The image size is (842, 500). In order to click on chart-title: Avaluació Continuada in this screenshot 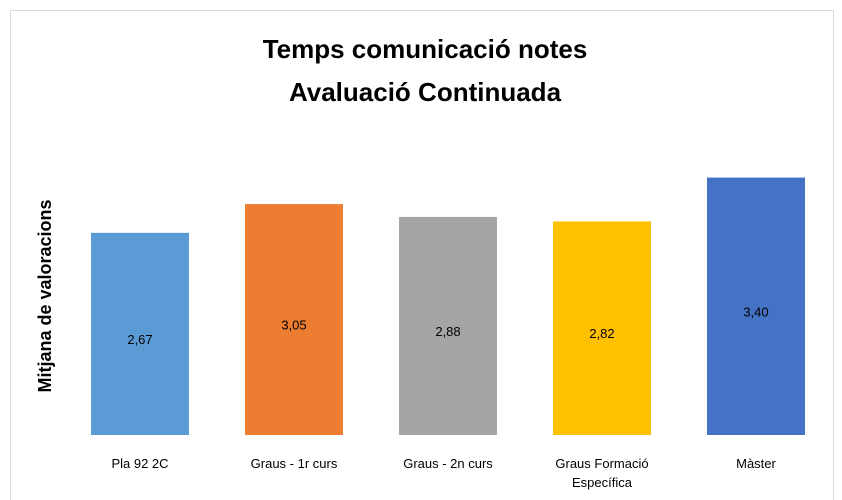, I will do `click(425, 92)`.